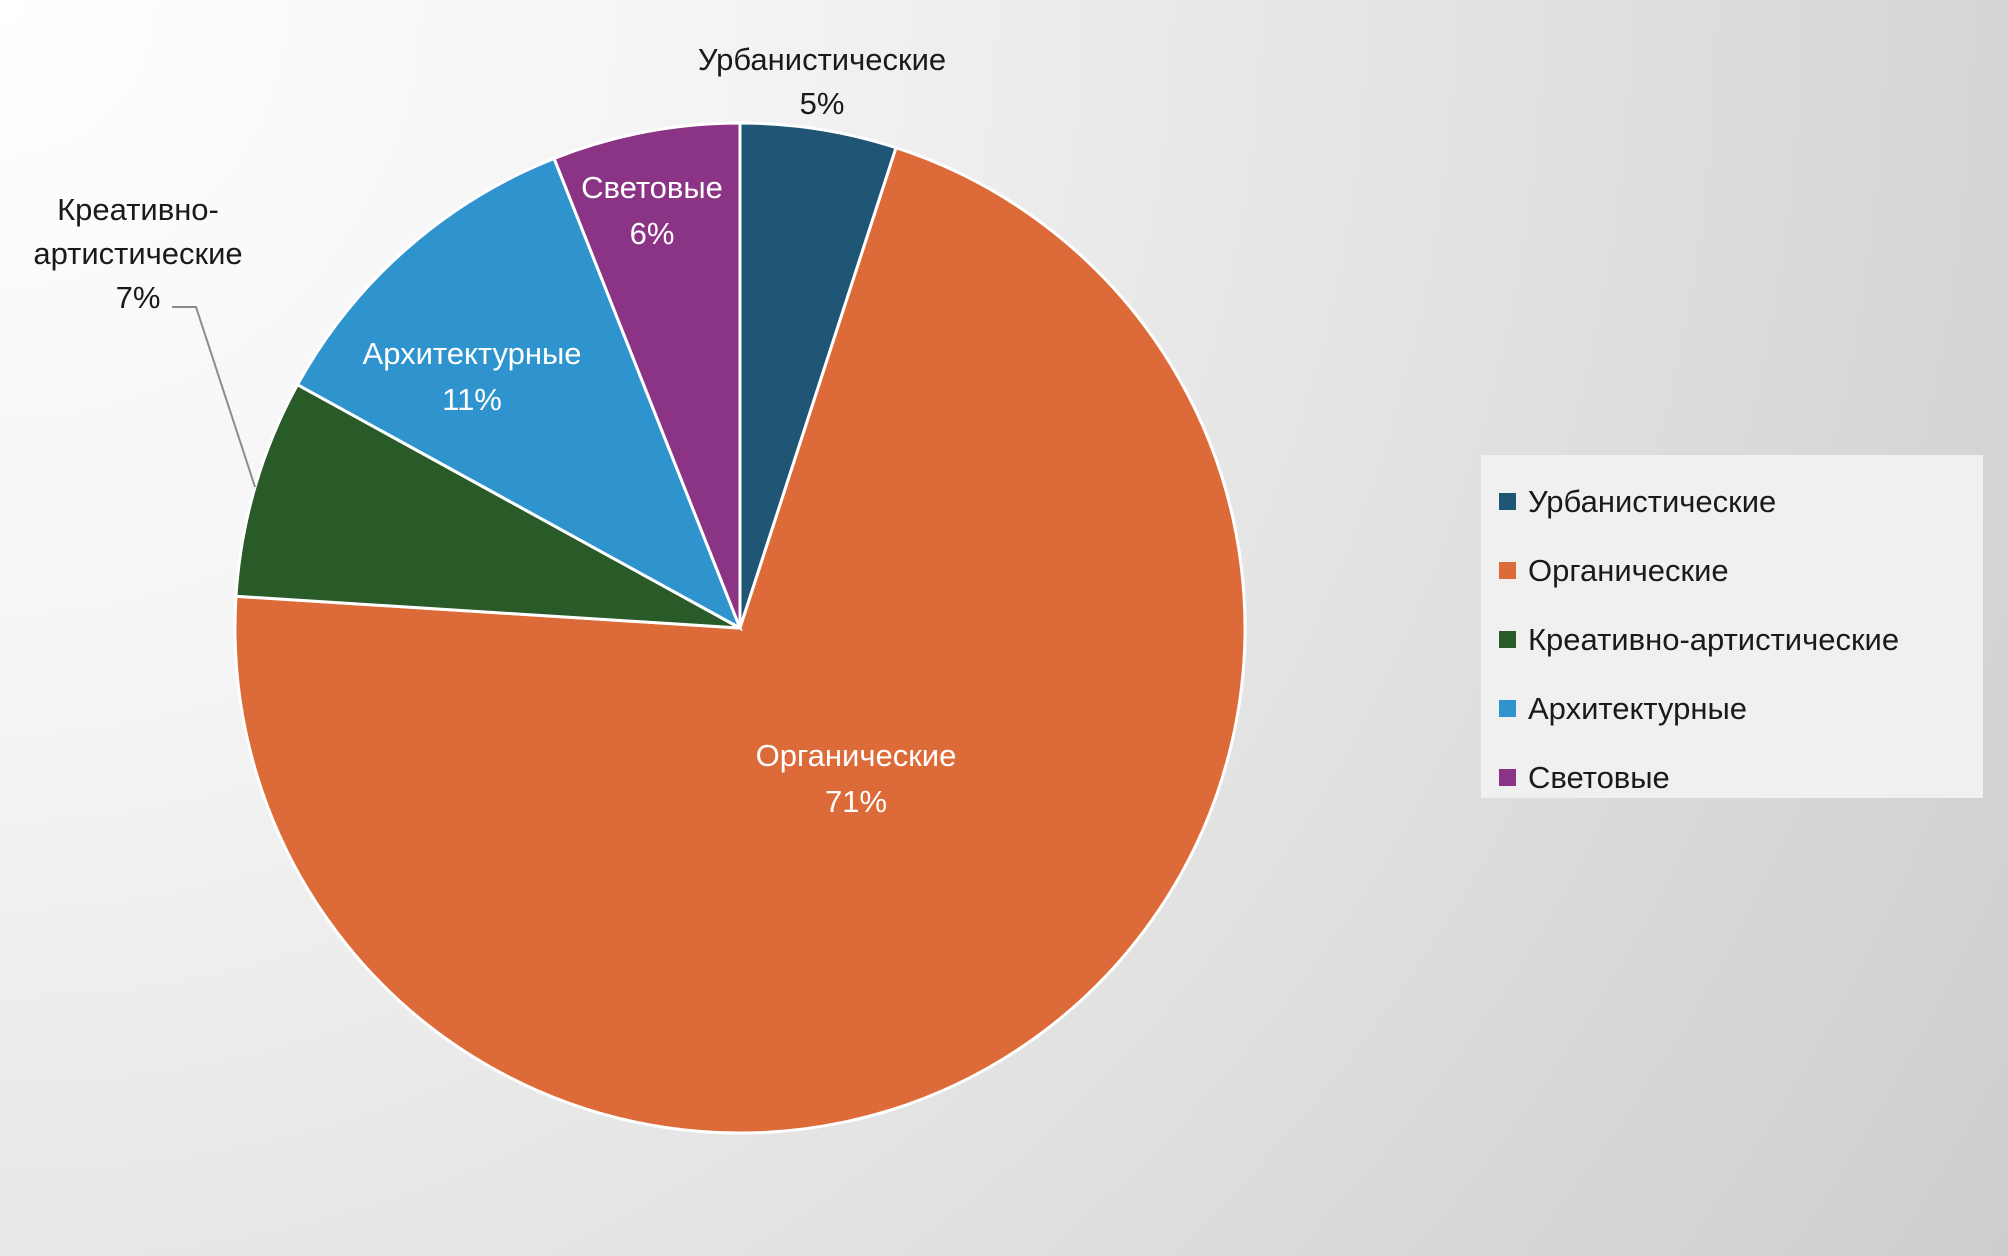 The height and width of the screenshot is (1256, 2008). What do you see at coordinates (472, 353) in the screenshot?
I see `data-label-line: Архитектурные` at bounding box center [472, 353].